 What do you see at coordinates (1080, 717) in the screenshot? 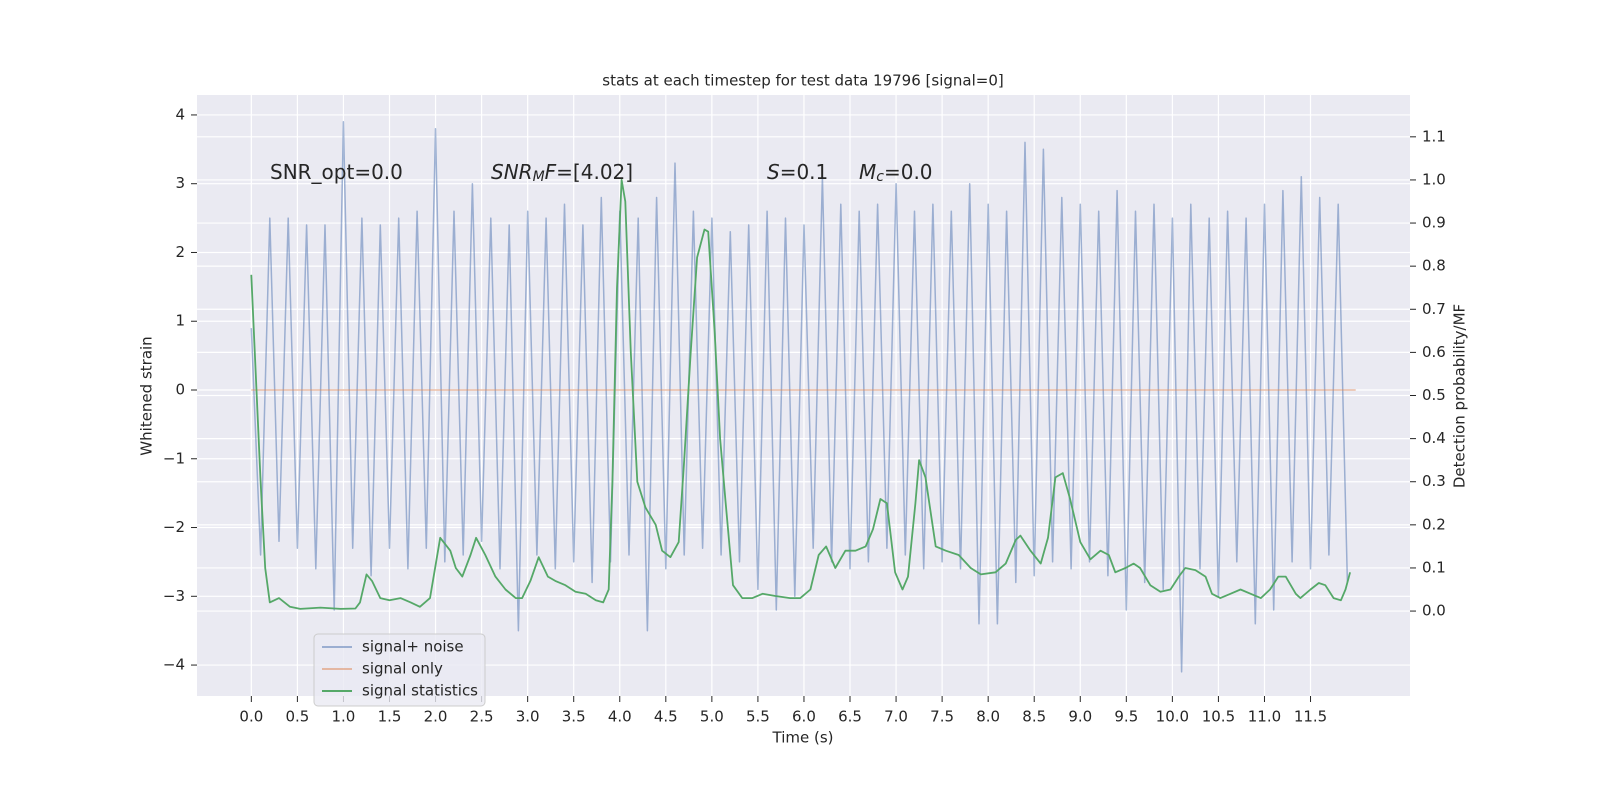
I see `x-tick-label: 9.0` at bounding box center [1080, 717].